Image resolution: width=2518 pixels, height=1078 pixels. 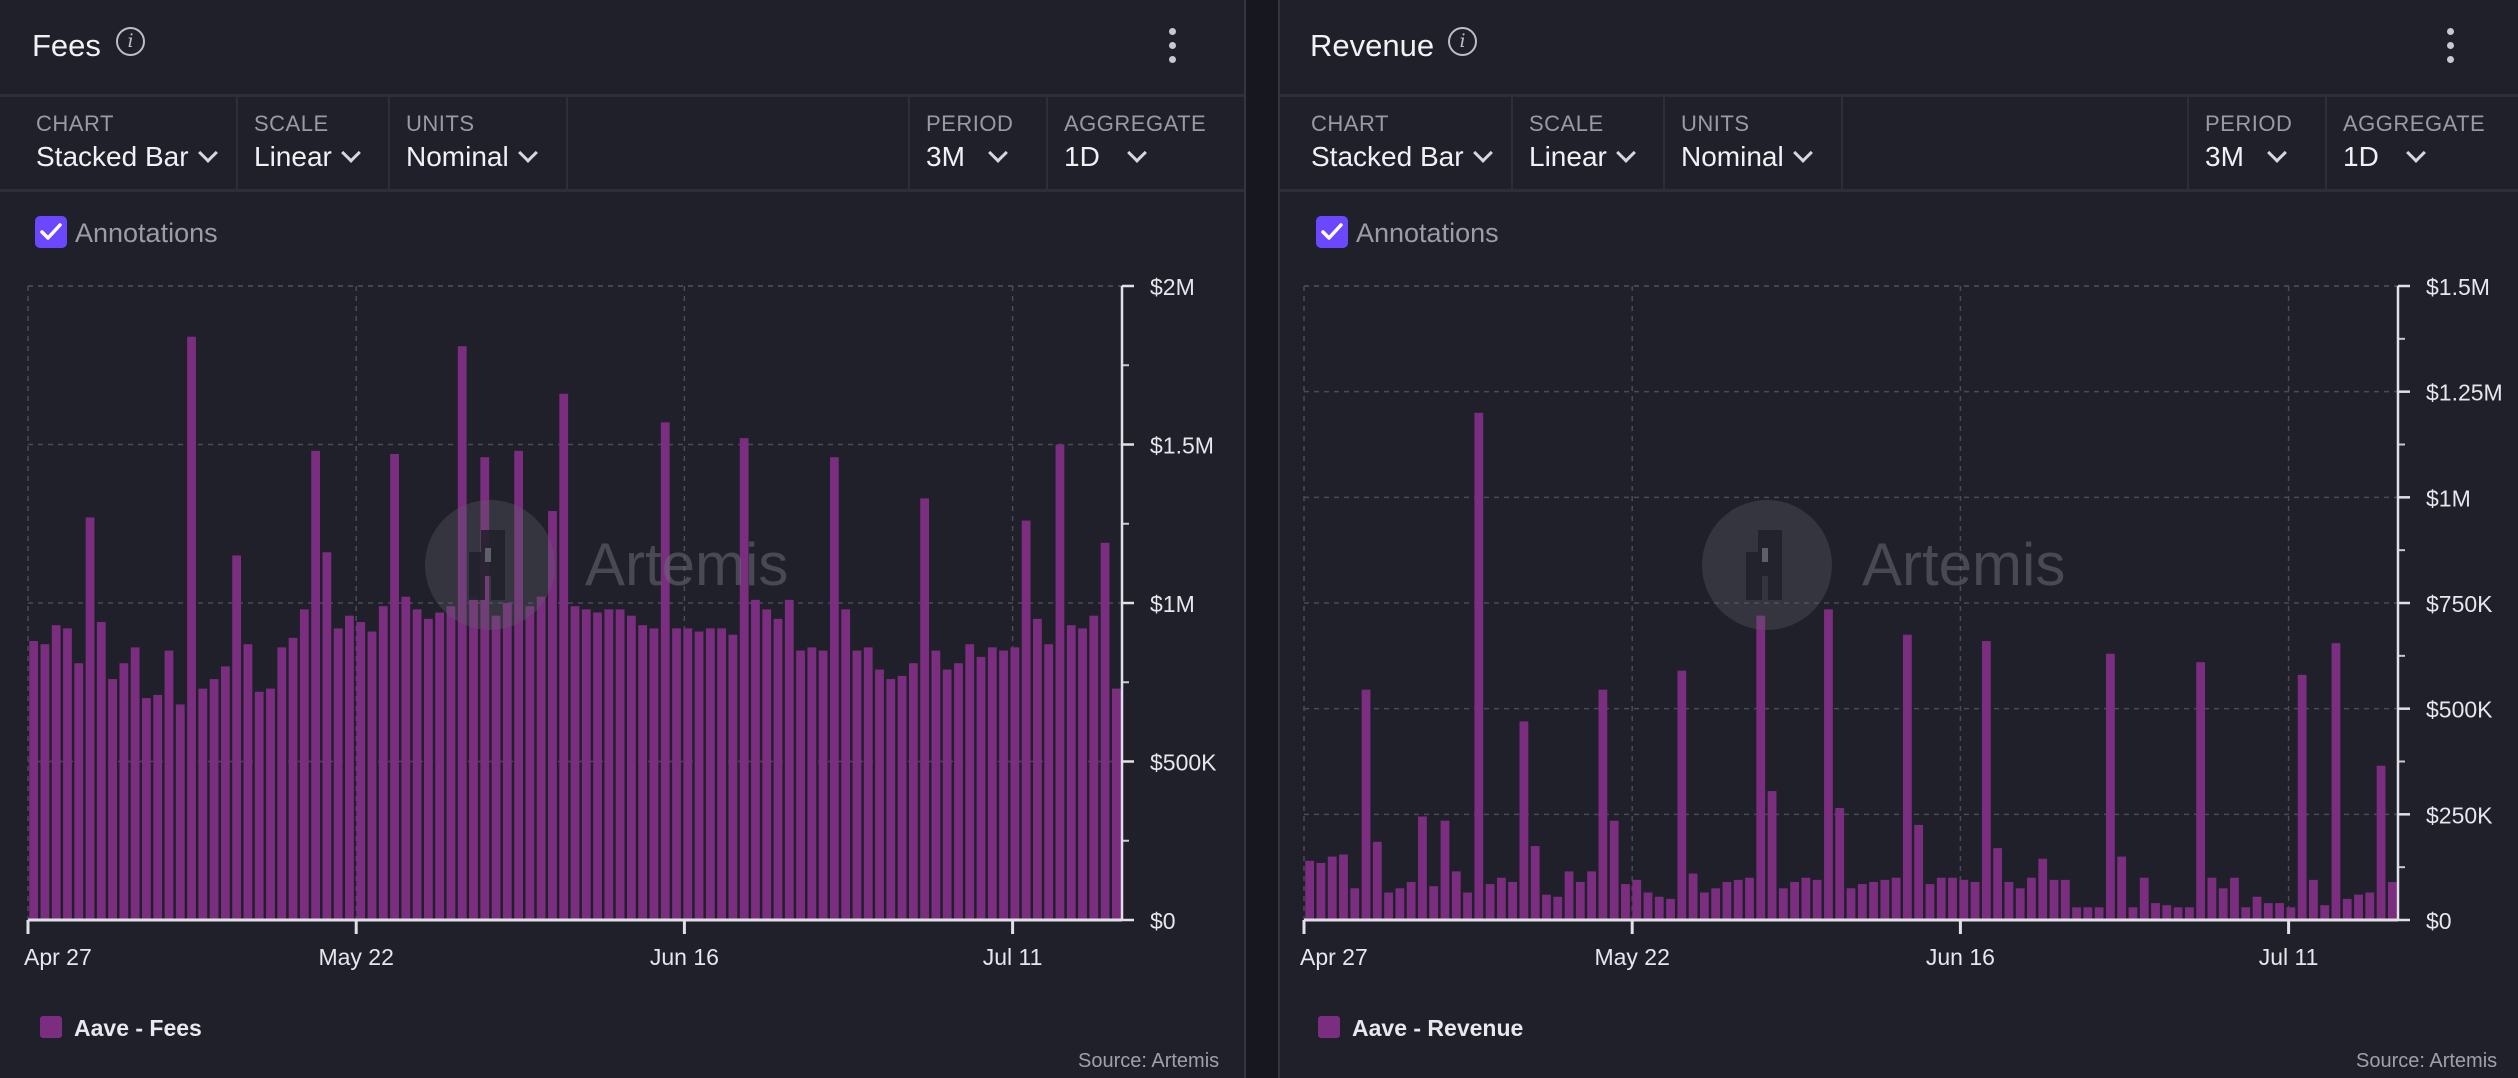 What do you see at coordinates (978, 143) in the screenshot?
I see `period-select: PERIOD 3M` at bounding box center [978, 143].